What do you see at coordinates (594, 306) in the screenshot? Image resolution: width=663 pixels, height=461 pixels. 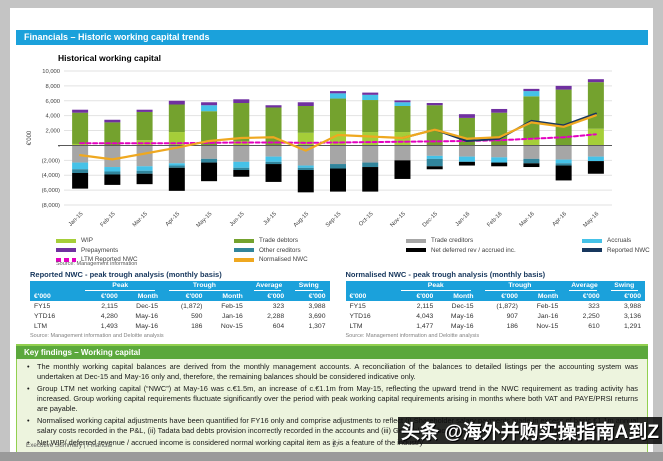 I see `table-cell: 323` at bounding box center [594, 306].